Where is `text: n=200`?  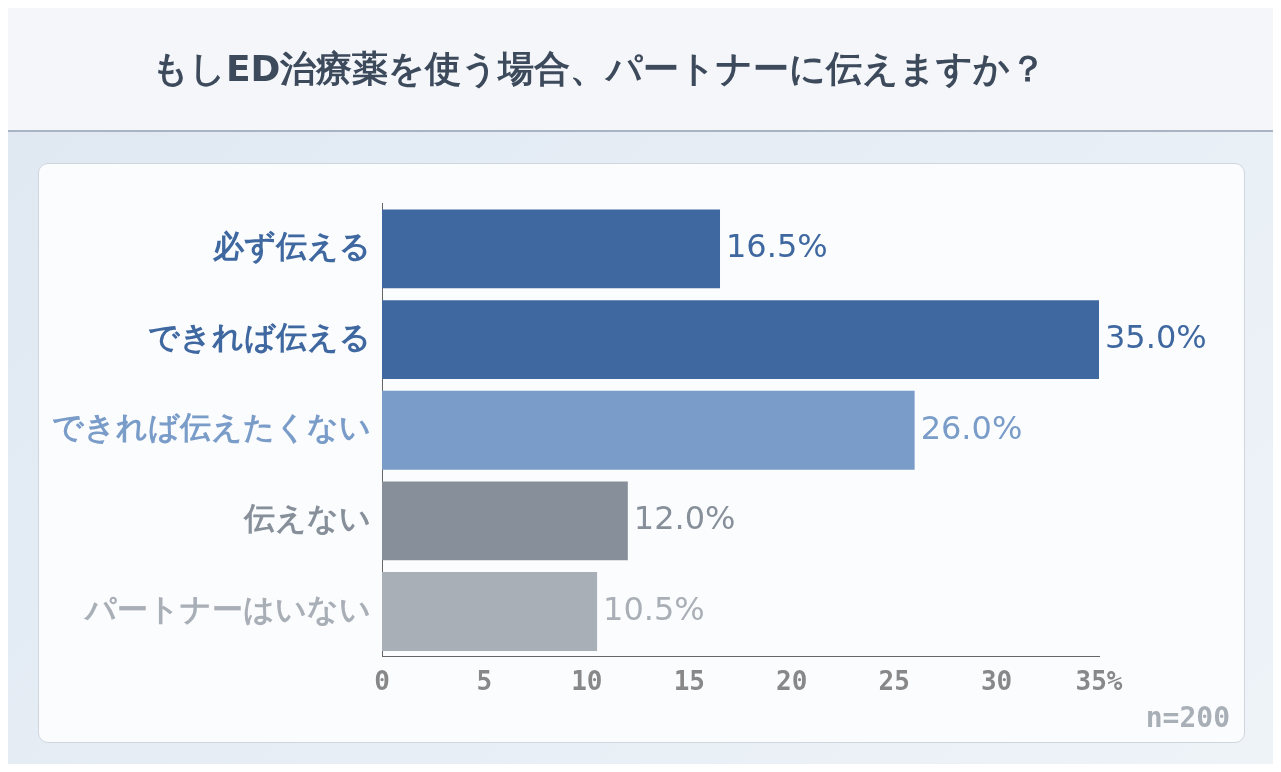 text: n=200 is located at coordinates (1187, 717).